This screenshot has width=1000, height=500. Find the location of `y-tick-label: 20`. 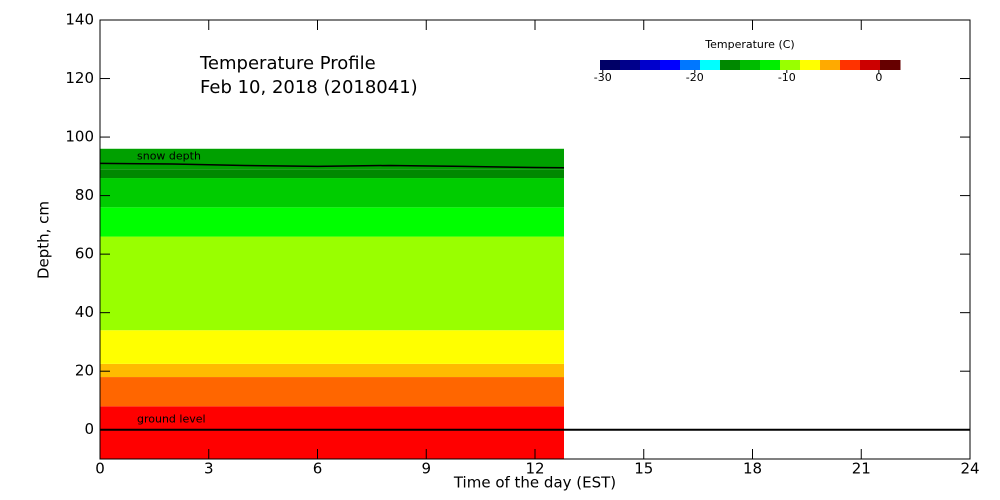

y-tick-label: 20 is located at coordinates (84, 371).